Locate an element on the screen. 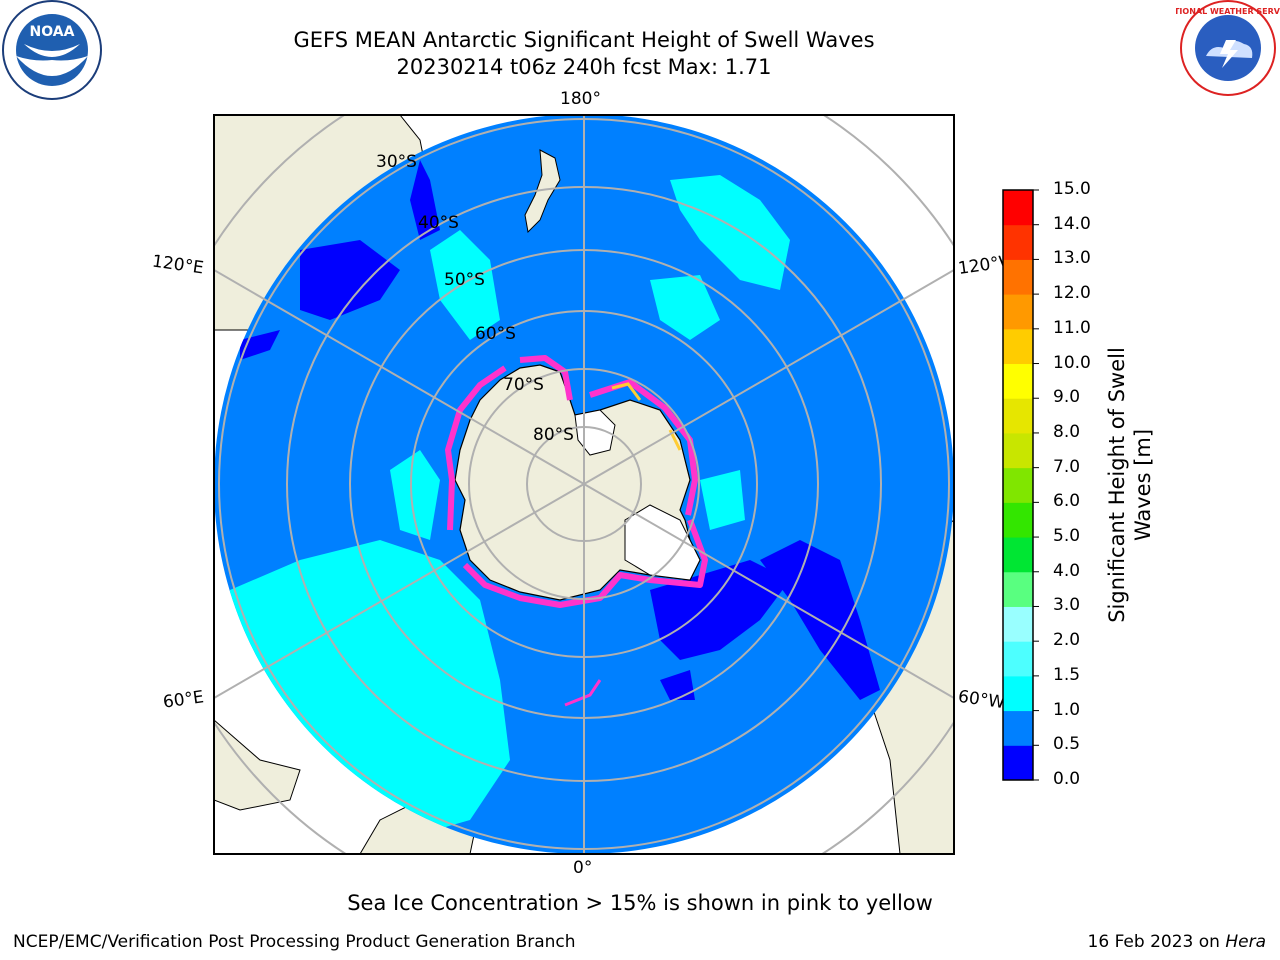 This screenshot has width=1280, height=960. colorbar is located at coordinates (1020, 485).